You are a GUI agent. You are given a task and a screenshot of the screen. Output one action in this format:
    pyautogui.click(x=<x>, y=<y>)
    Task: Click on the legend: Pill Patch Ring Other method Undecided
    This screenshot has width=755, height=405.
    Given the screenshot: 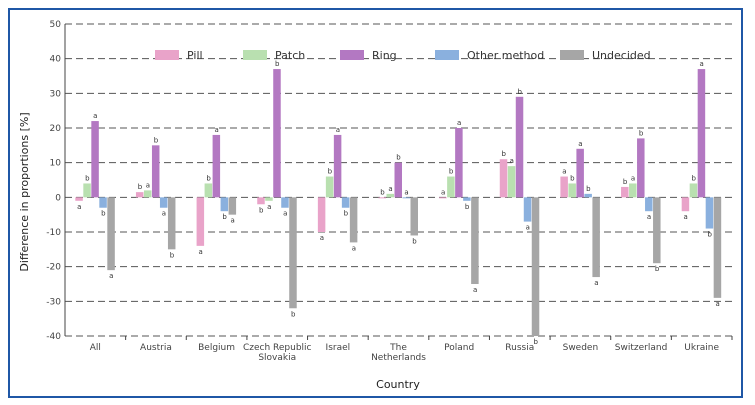 What is the action you would take?
    pyautogui.click(x=403, y=55)
    